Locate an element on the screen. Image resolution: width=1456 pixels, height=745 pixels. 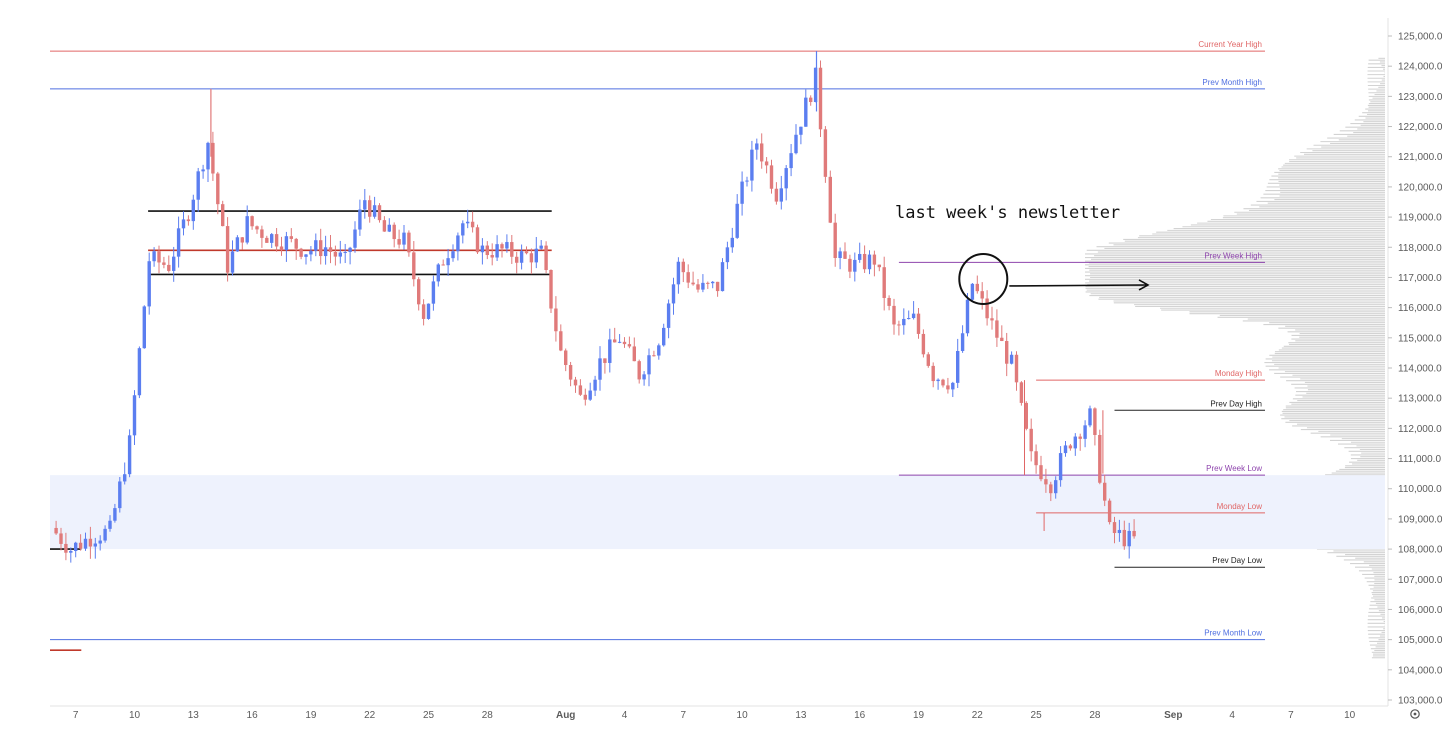
y-tick-label: 123,000.0 is located at coordinates (1420, 97).